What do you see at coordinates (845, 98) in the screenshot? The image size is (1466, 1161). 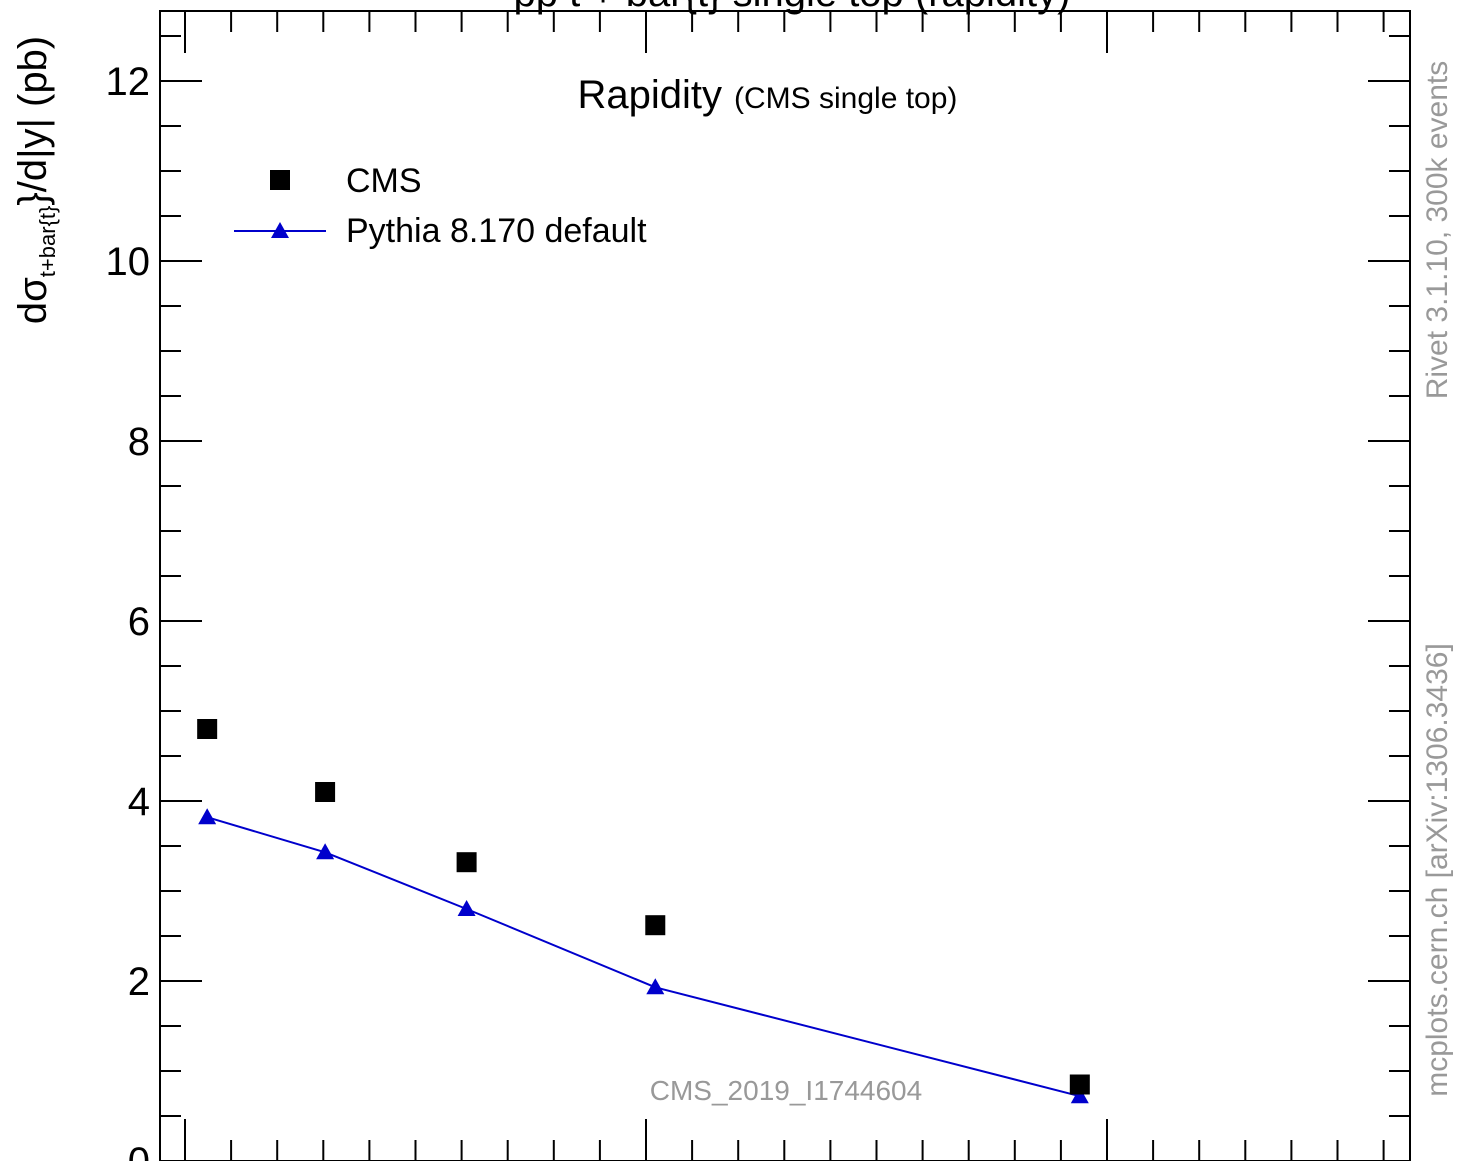 I see `chart-title-sub: (CMS single top)` at bounding box center [845, 98].